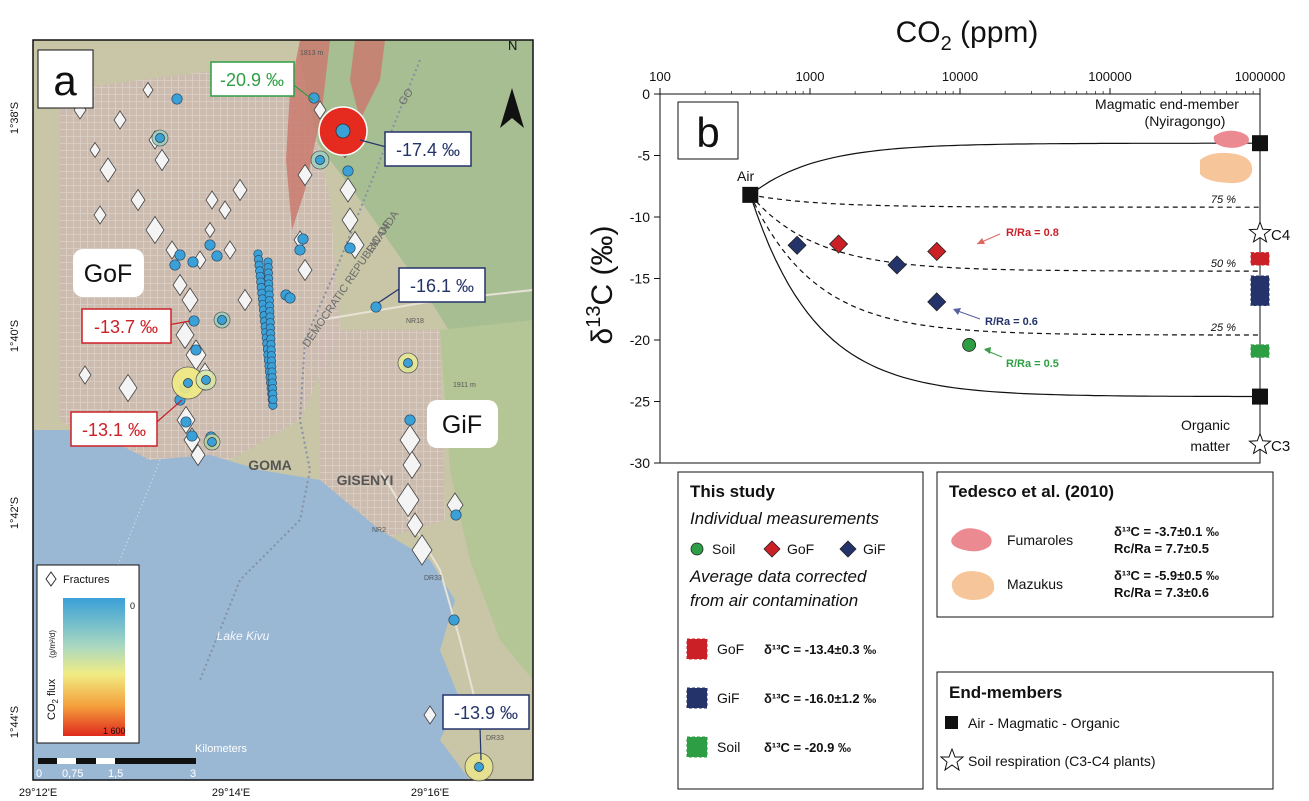 This screenshot has width=1309, height=801. I want to click on border-line, so click(310, 370).